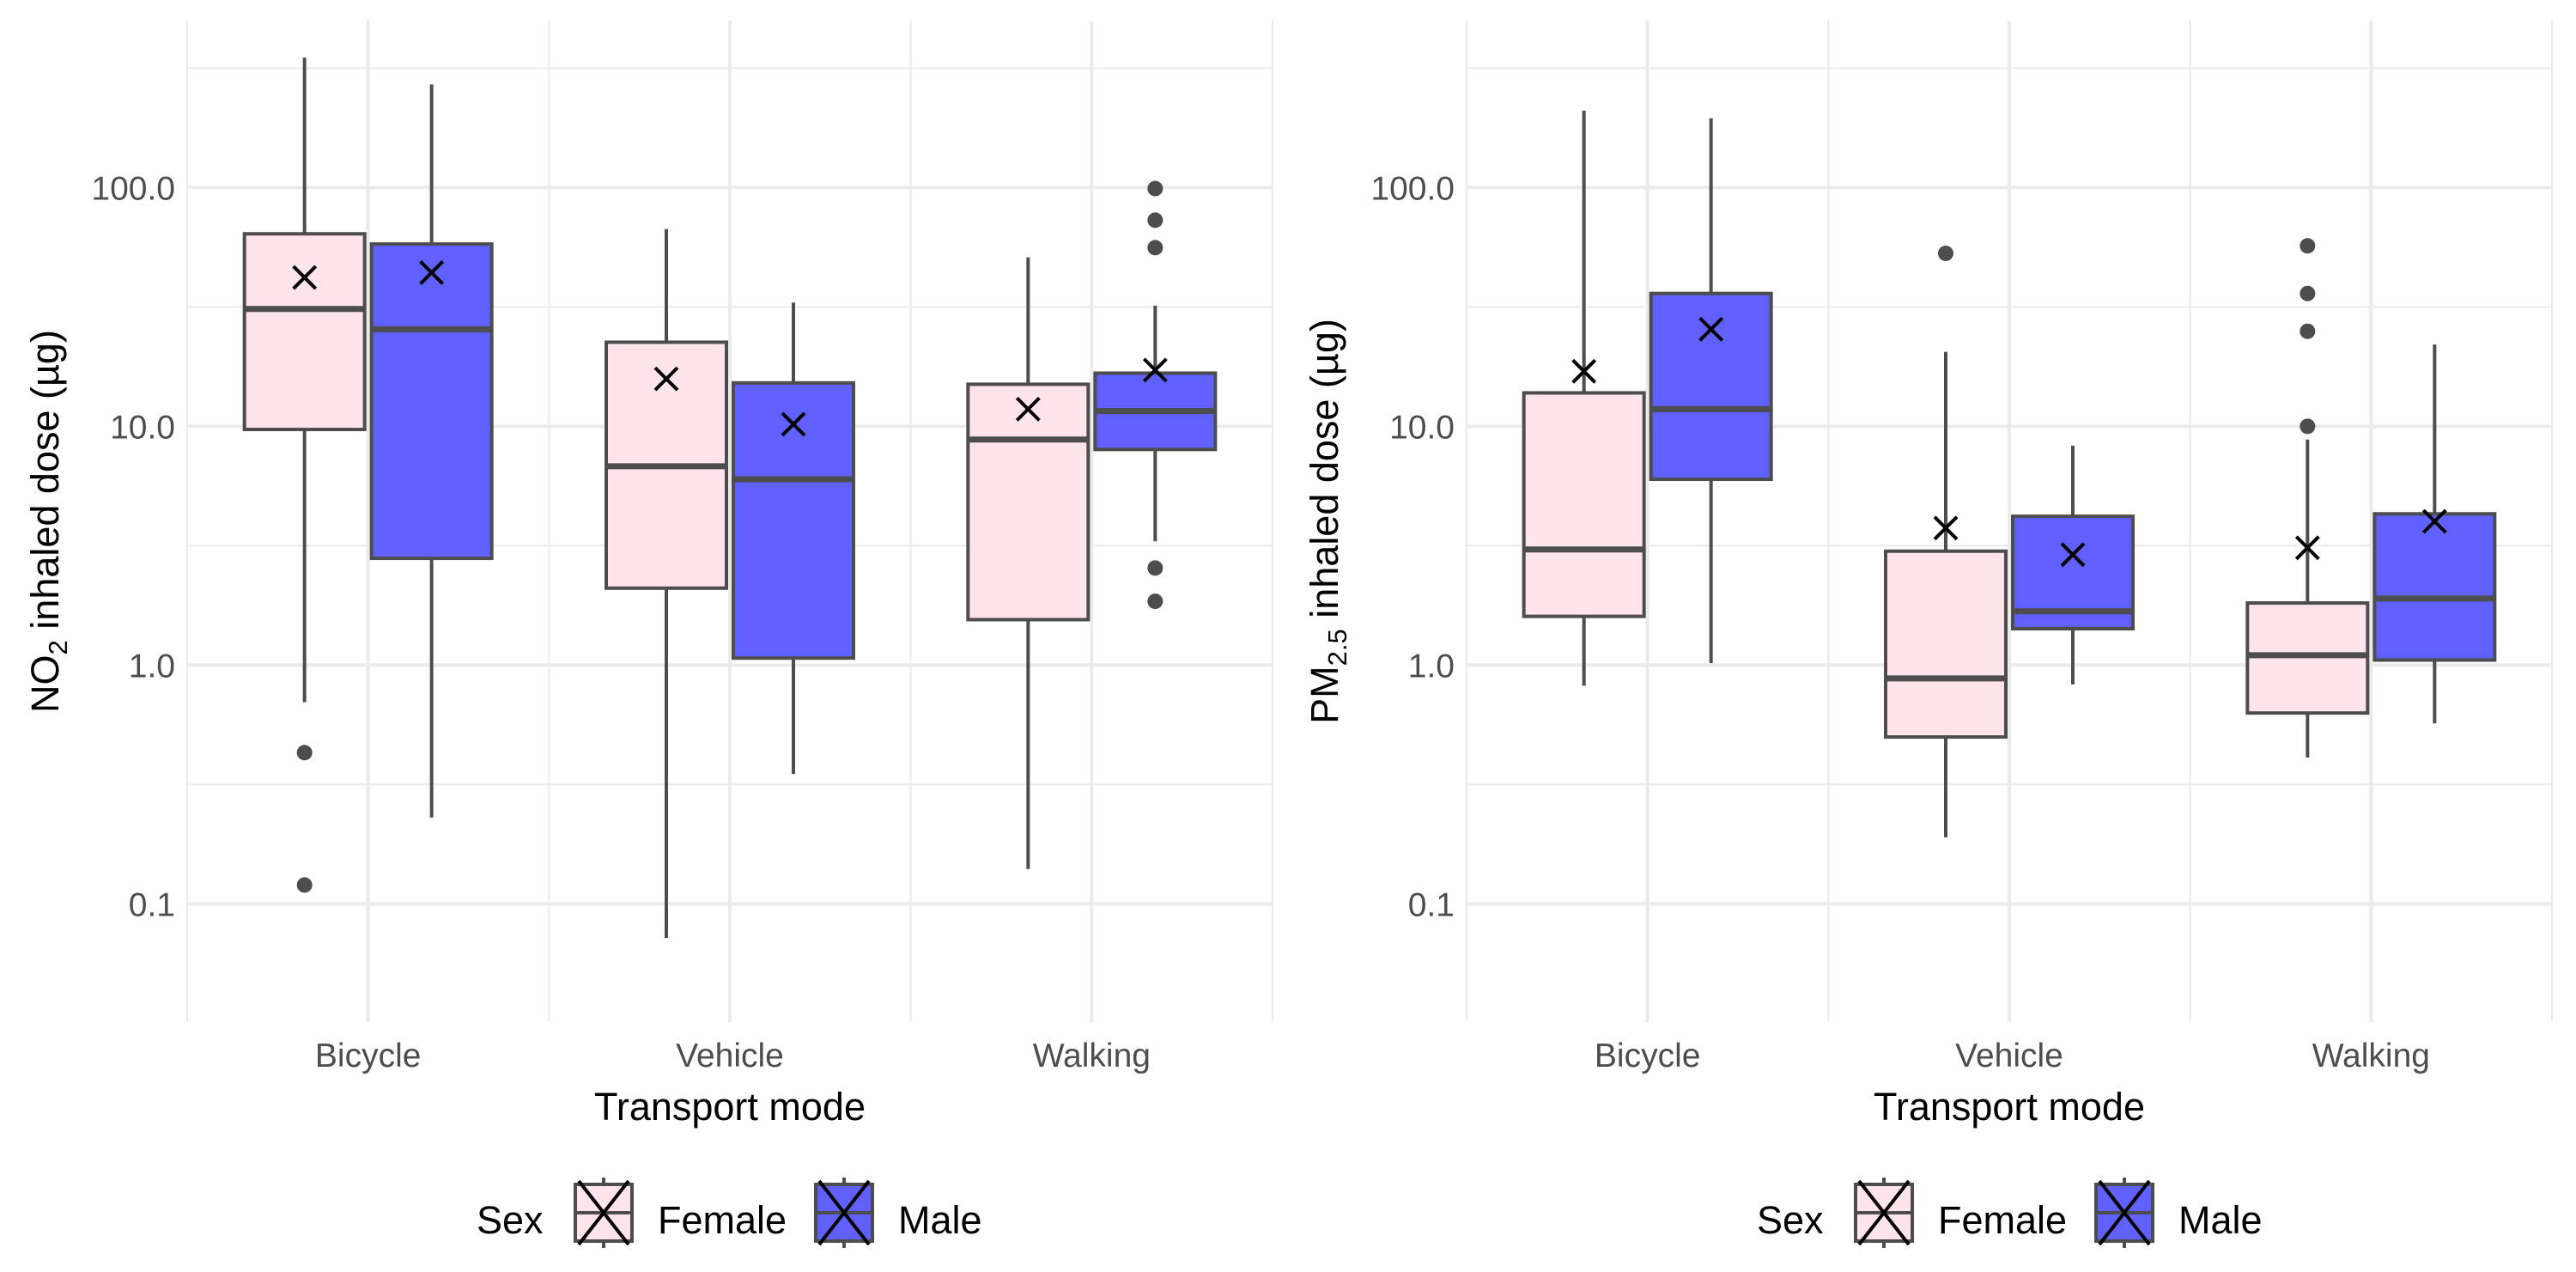 Image resolution: width=2576 pixels, height=1272 pixels. What do you see at coordinates (1324, 695) in the screenshot?
I see `y-axis-title-main: PM` at bounding box center [1324, 695].